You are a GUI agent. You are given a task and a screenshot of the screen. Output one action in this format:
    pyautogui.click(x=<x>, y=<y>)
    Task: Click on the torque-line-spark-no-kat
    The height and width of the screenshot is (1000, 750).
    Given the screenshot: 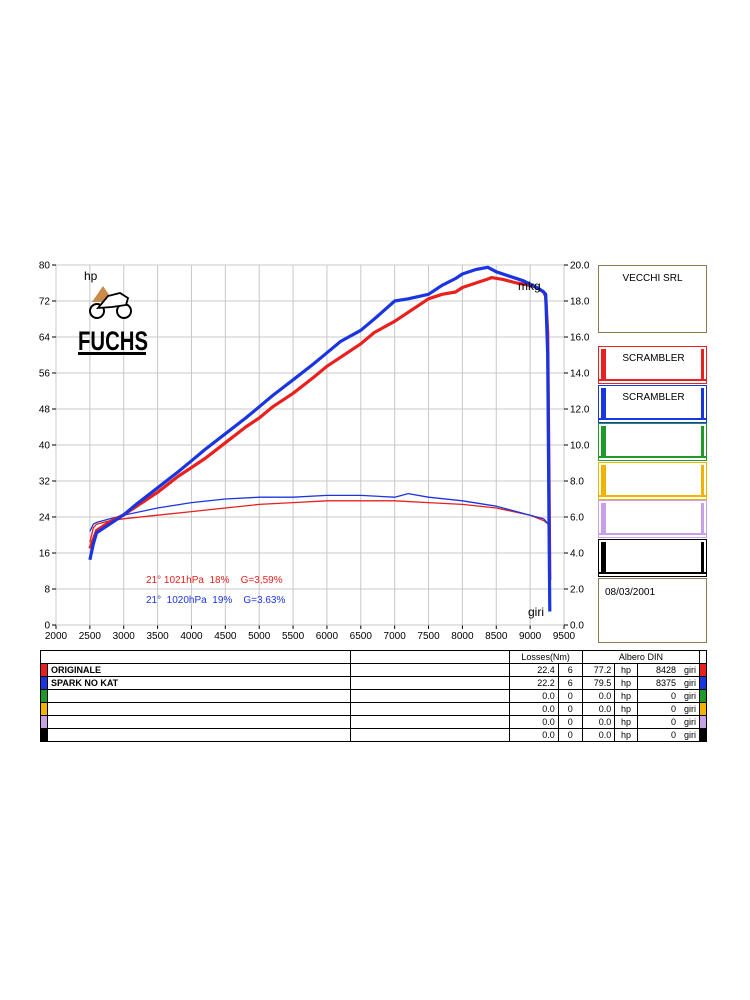 What is the action you would take?
    pyautogui.click(x=319, y=512)
    